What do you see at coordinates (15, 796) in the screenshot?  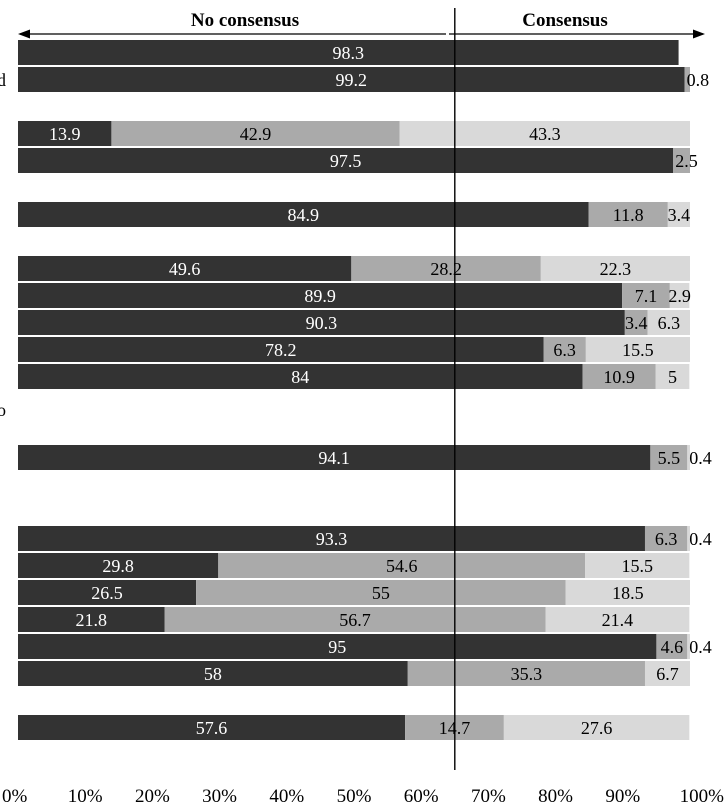 I see `x-tick-label: 0%` at bounding box center [15, 796].